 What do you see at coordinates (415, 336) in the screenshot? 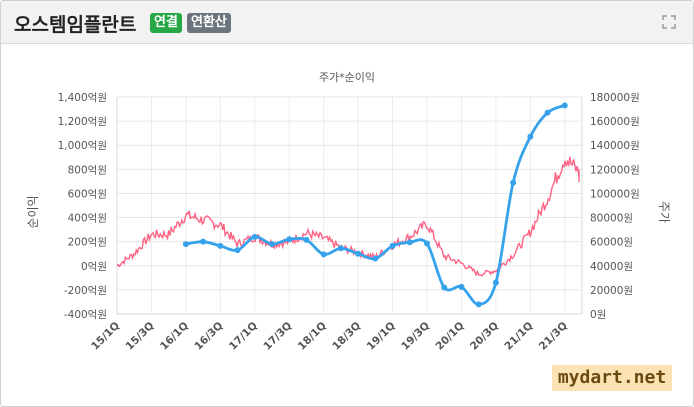
I see `x-tick-label: 19/3Q` at bounding box center [415, 336].